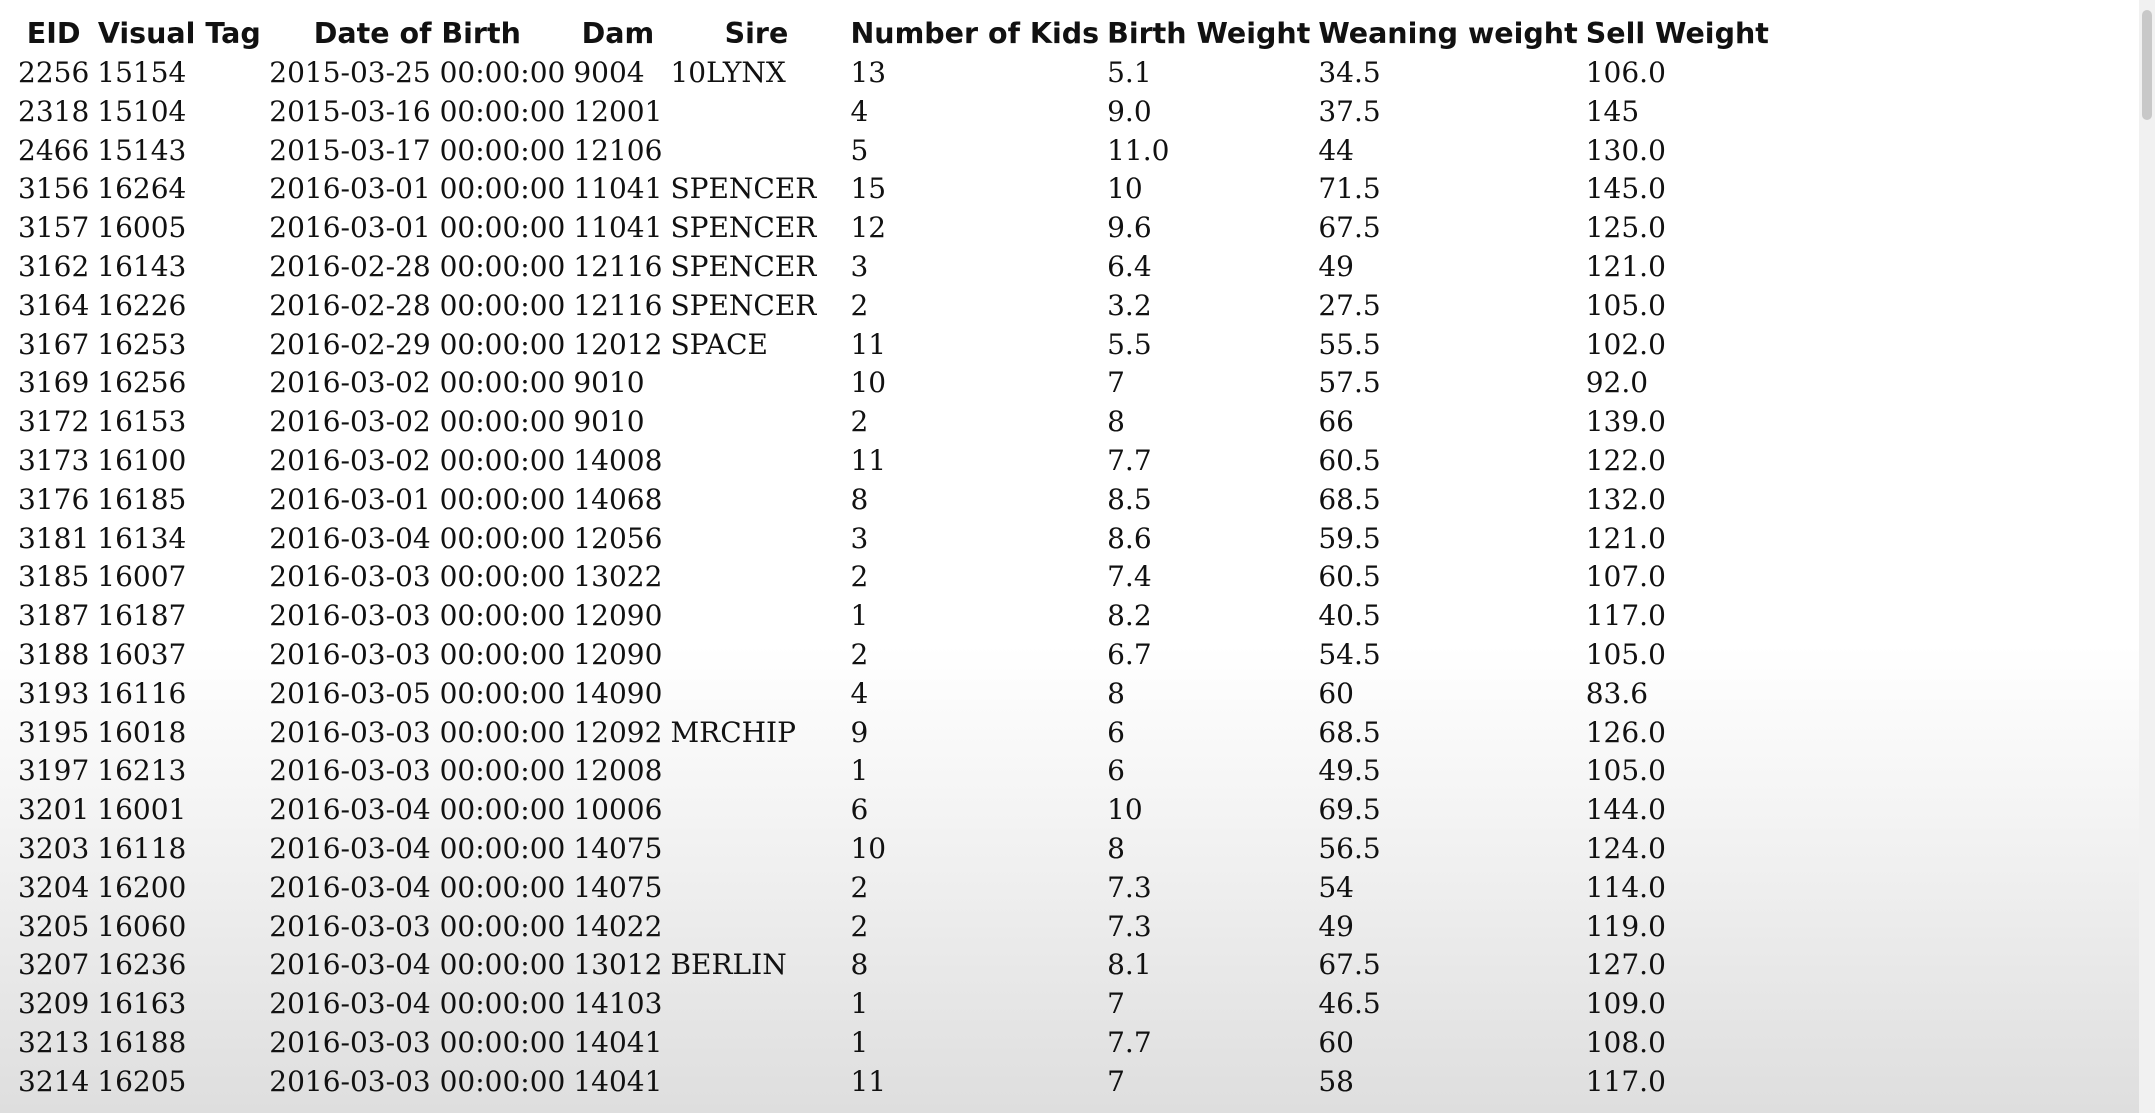 The height and width of the screenshot is (1113, 2155). I want to click on cell-eid: 2256, so click(54, 72).